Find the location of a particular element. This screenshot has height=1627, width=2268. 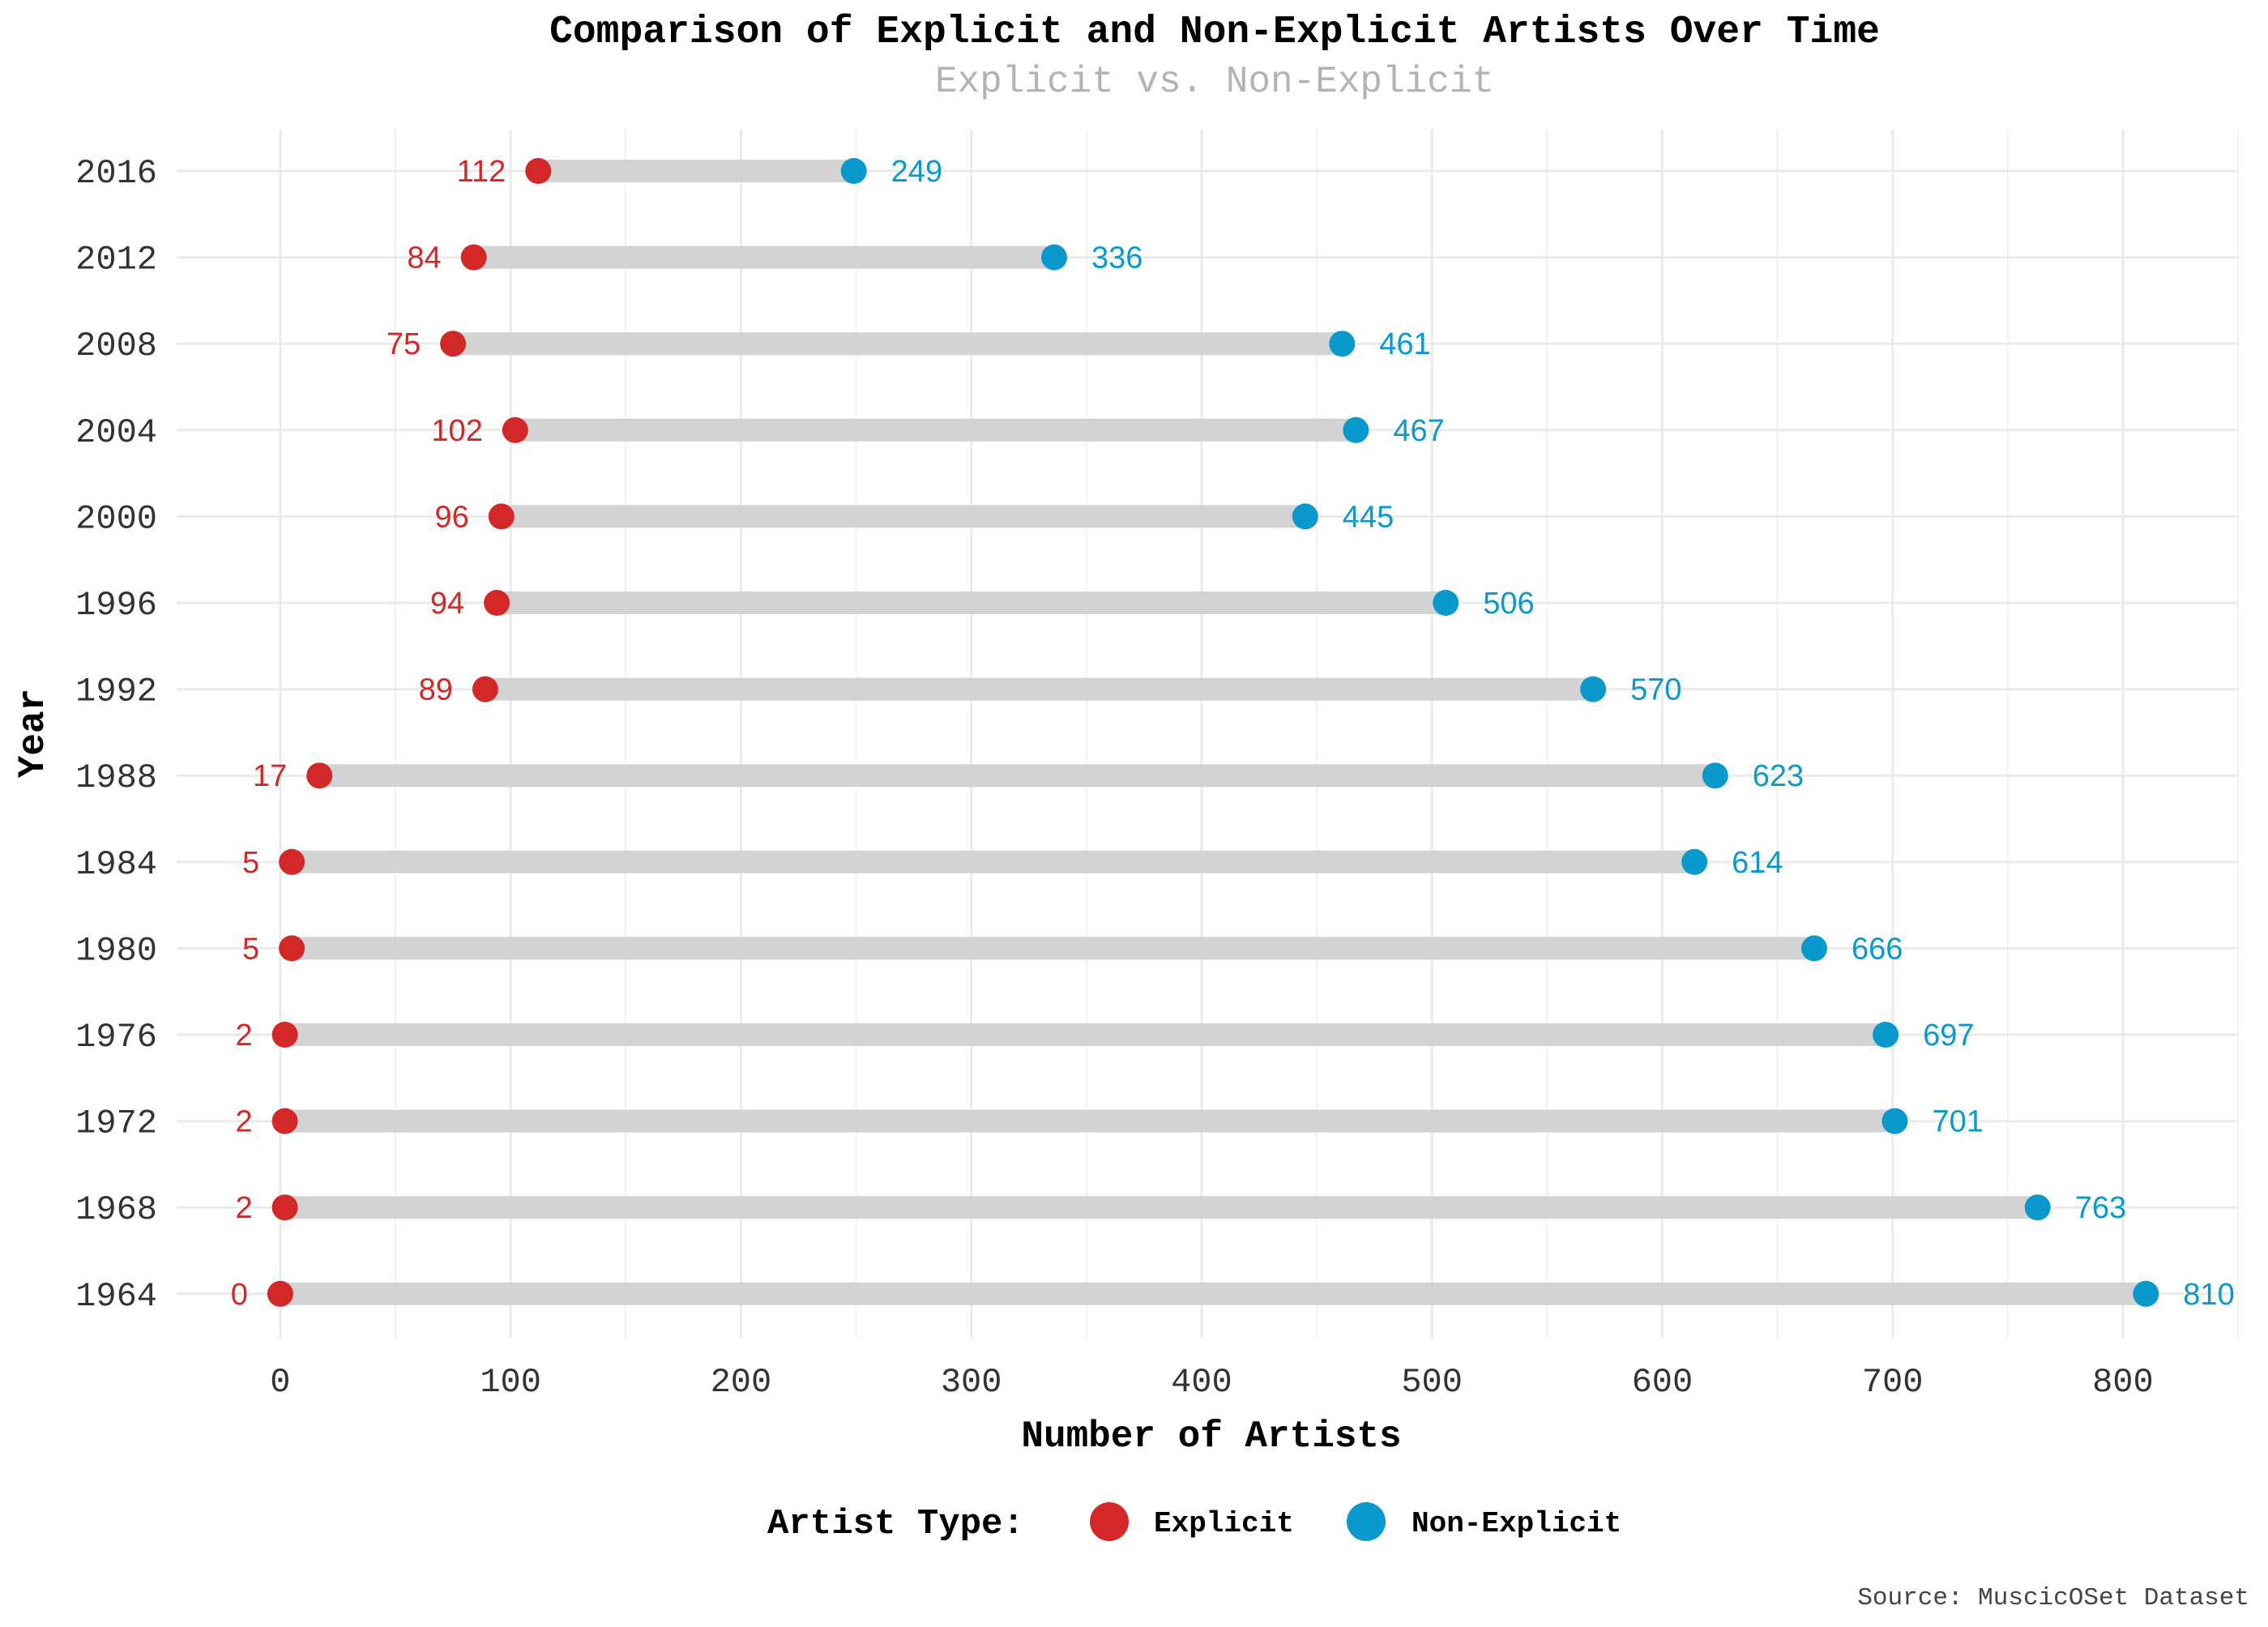

explicit-value-label-2000: 96 is located at coordinates (452, 517).